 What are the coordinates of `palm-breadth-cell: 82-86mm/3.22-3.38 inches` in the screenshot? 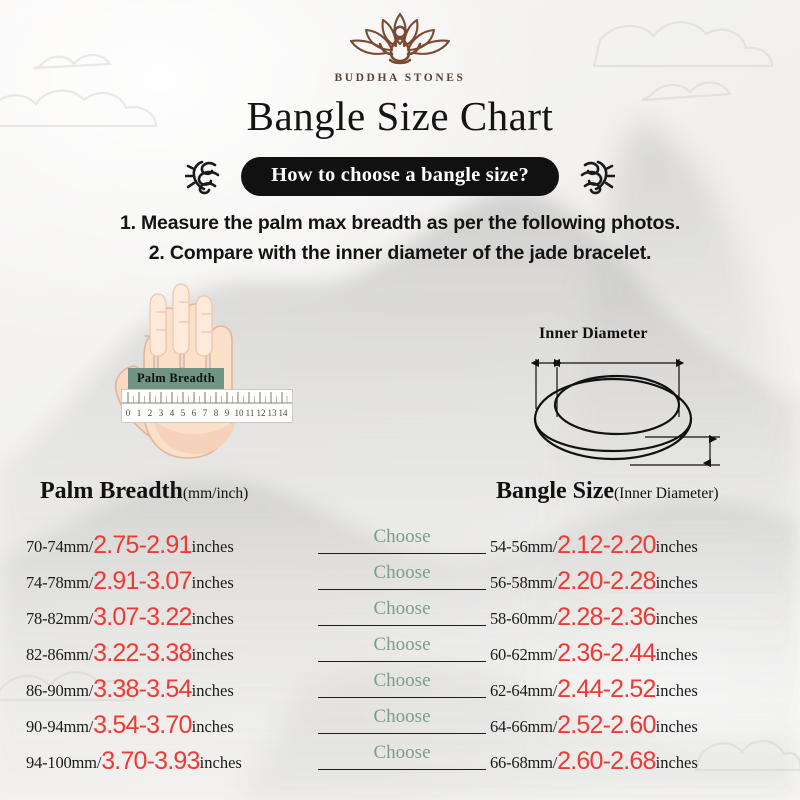 It's located at (170, 653).